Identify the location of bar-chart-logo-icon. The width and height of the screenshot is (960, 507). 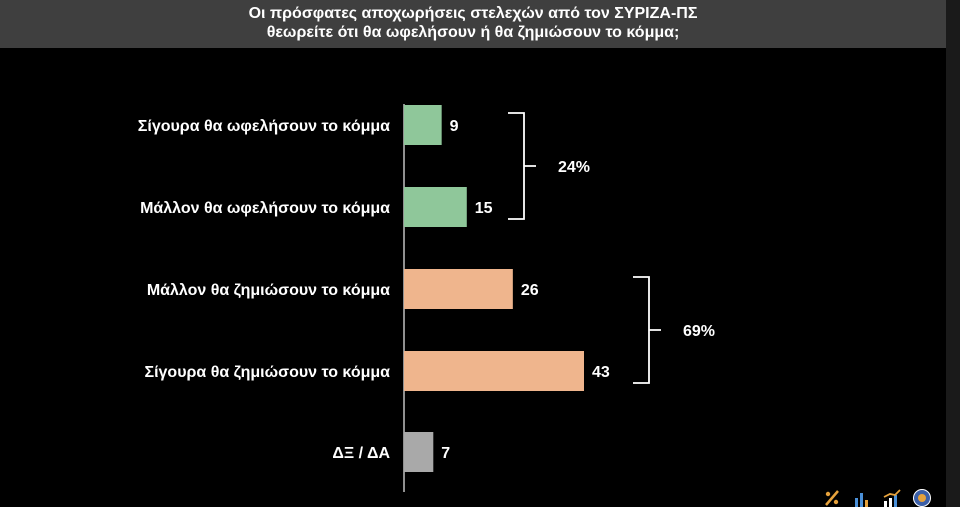
(861, 500).